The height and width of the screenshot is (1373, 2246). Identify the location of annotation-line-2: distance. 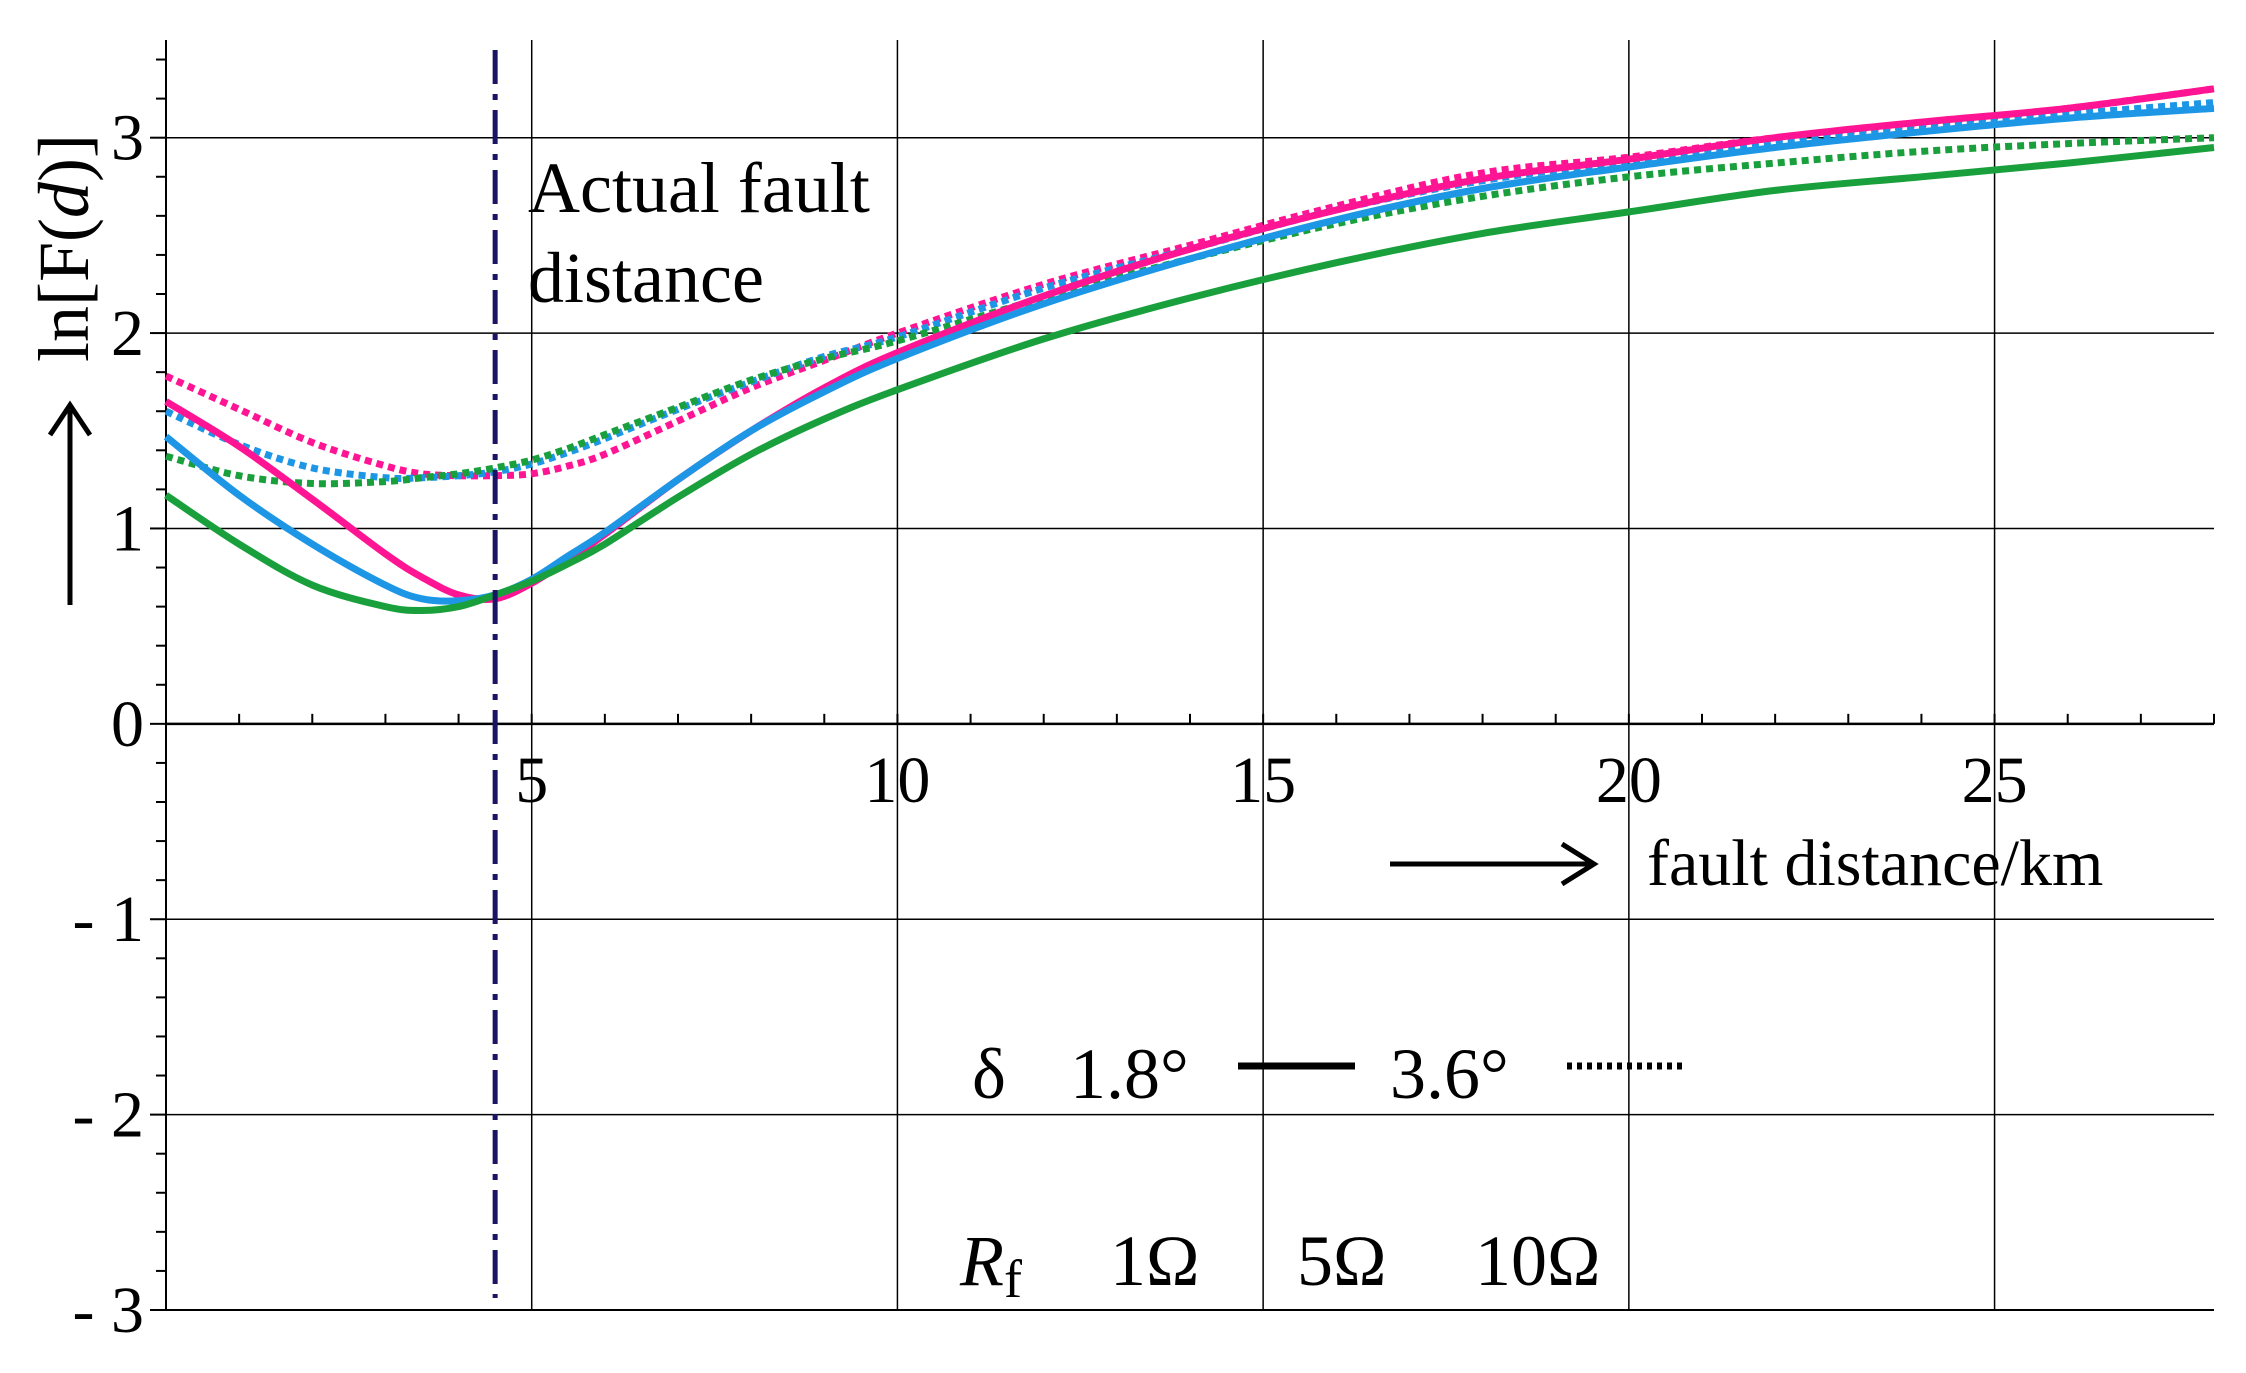
(646, 278).